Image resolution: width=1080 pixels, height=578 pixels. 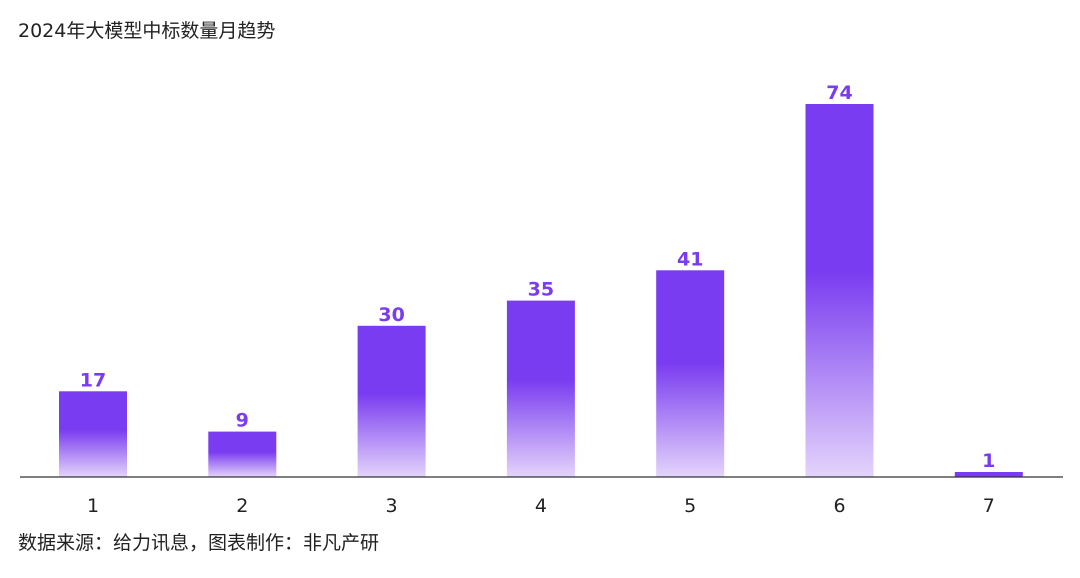 I want to click on x-tick-label-4: 4, so click(x=541, y=506).